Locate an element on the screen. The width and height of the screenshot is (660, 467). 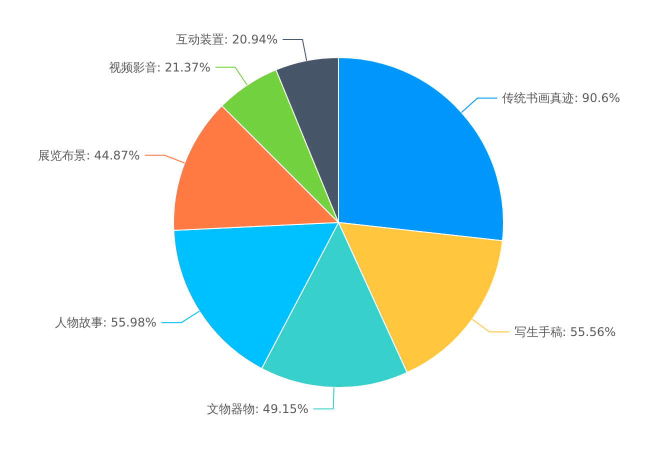
slice-label: 人物故事: 55.98% is located at coordinates (105, 323).